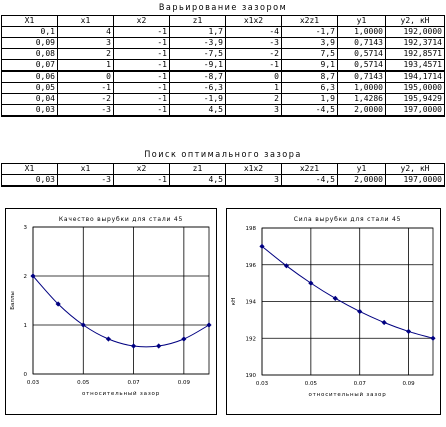 This screenshot has width=446, height=427. What do you see at coordinates (26, 228) in the screenshot?
I see `y-tick-label: 3` at bounding box center [26, 228].